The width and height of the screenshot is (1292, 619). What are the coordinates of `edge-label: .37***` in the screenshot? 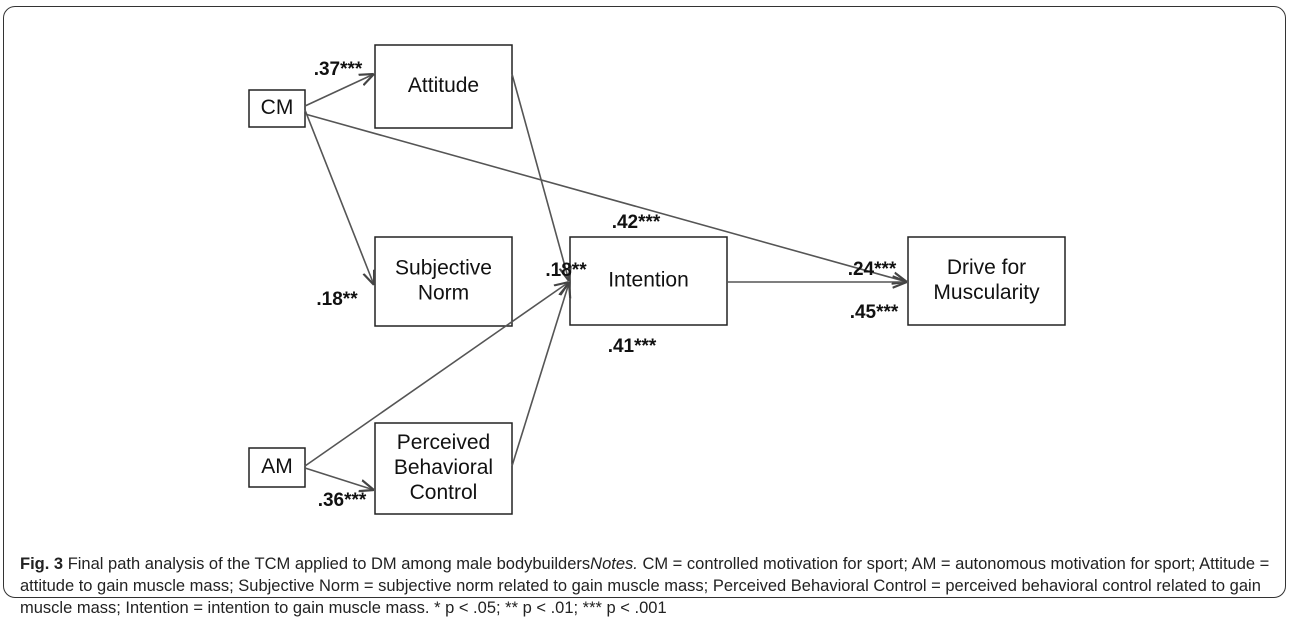 It's located at (338, 69).